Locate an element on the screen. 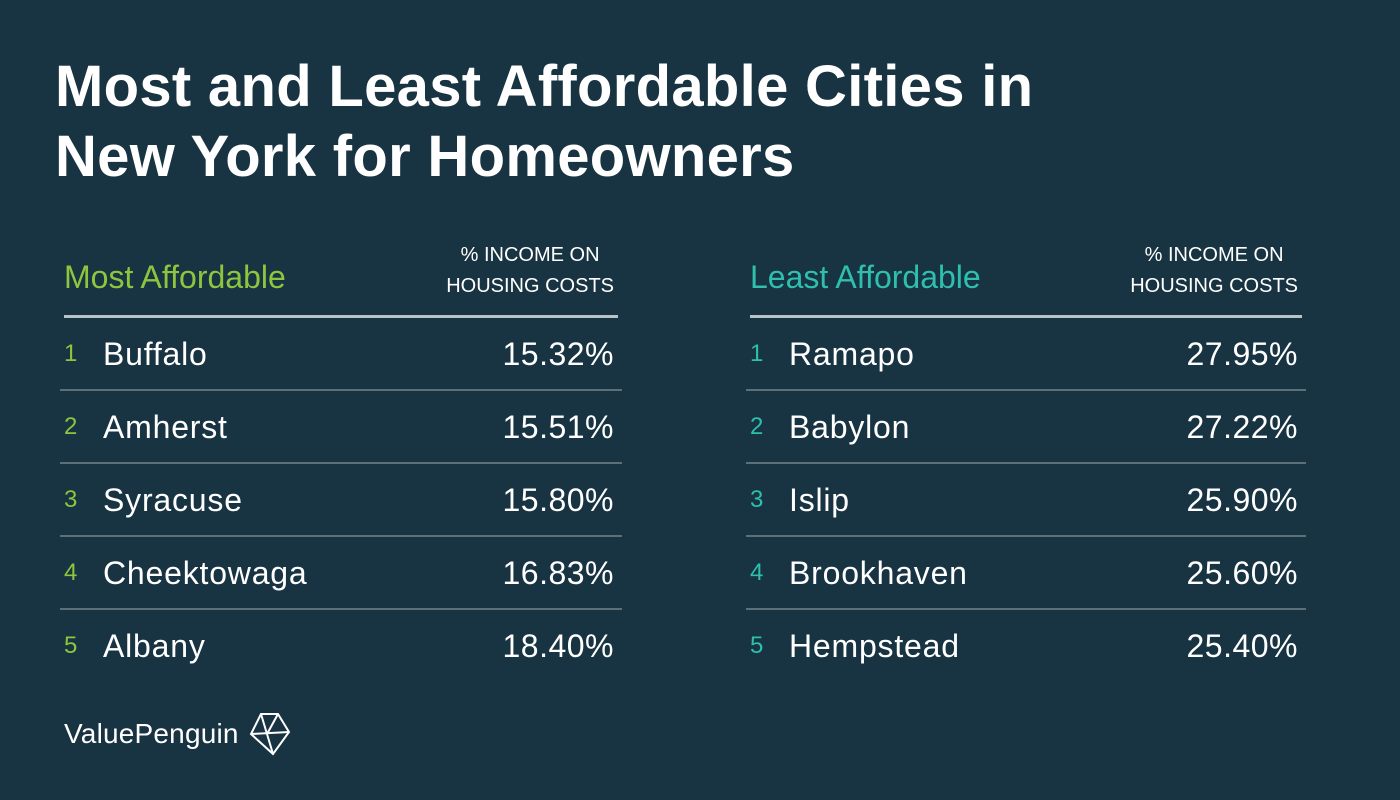 This screenshot has height=800, width=1400. table-row: 2 Amherst 15.51% is located at coordinates (341, 427).